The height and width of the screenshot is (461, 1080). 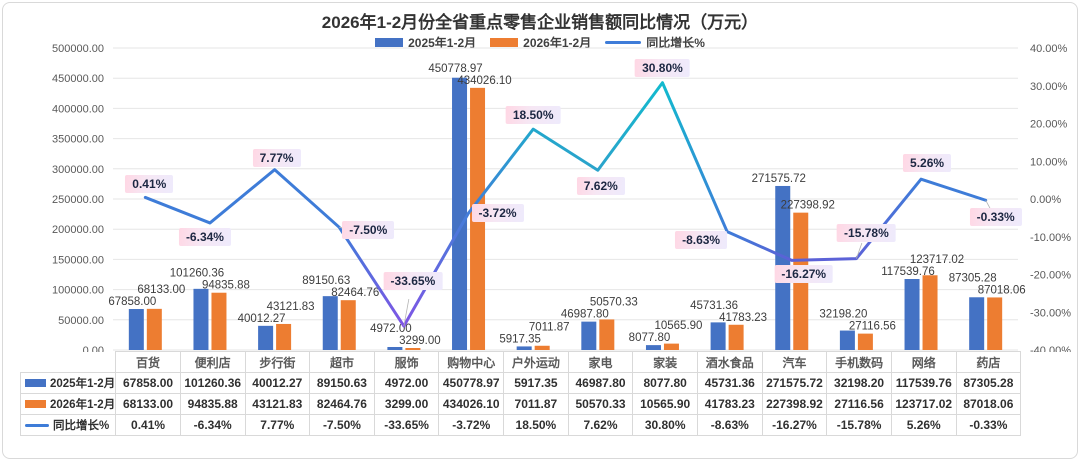 What do you see at coordinates (557, 43) in the screenshot?
I see `legend-label-2026: 2026年1-2月` at bounding box center [557, 43].